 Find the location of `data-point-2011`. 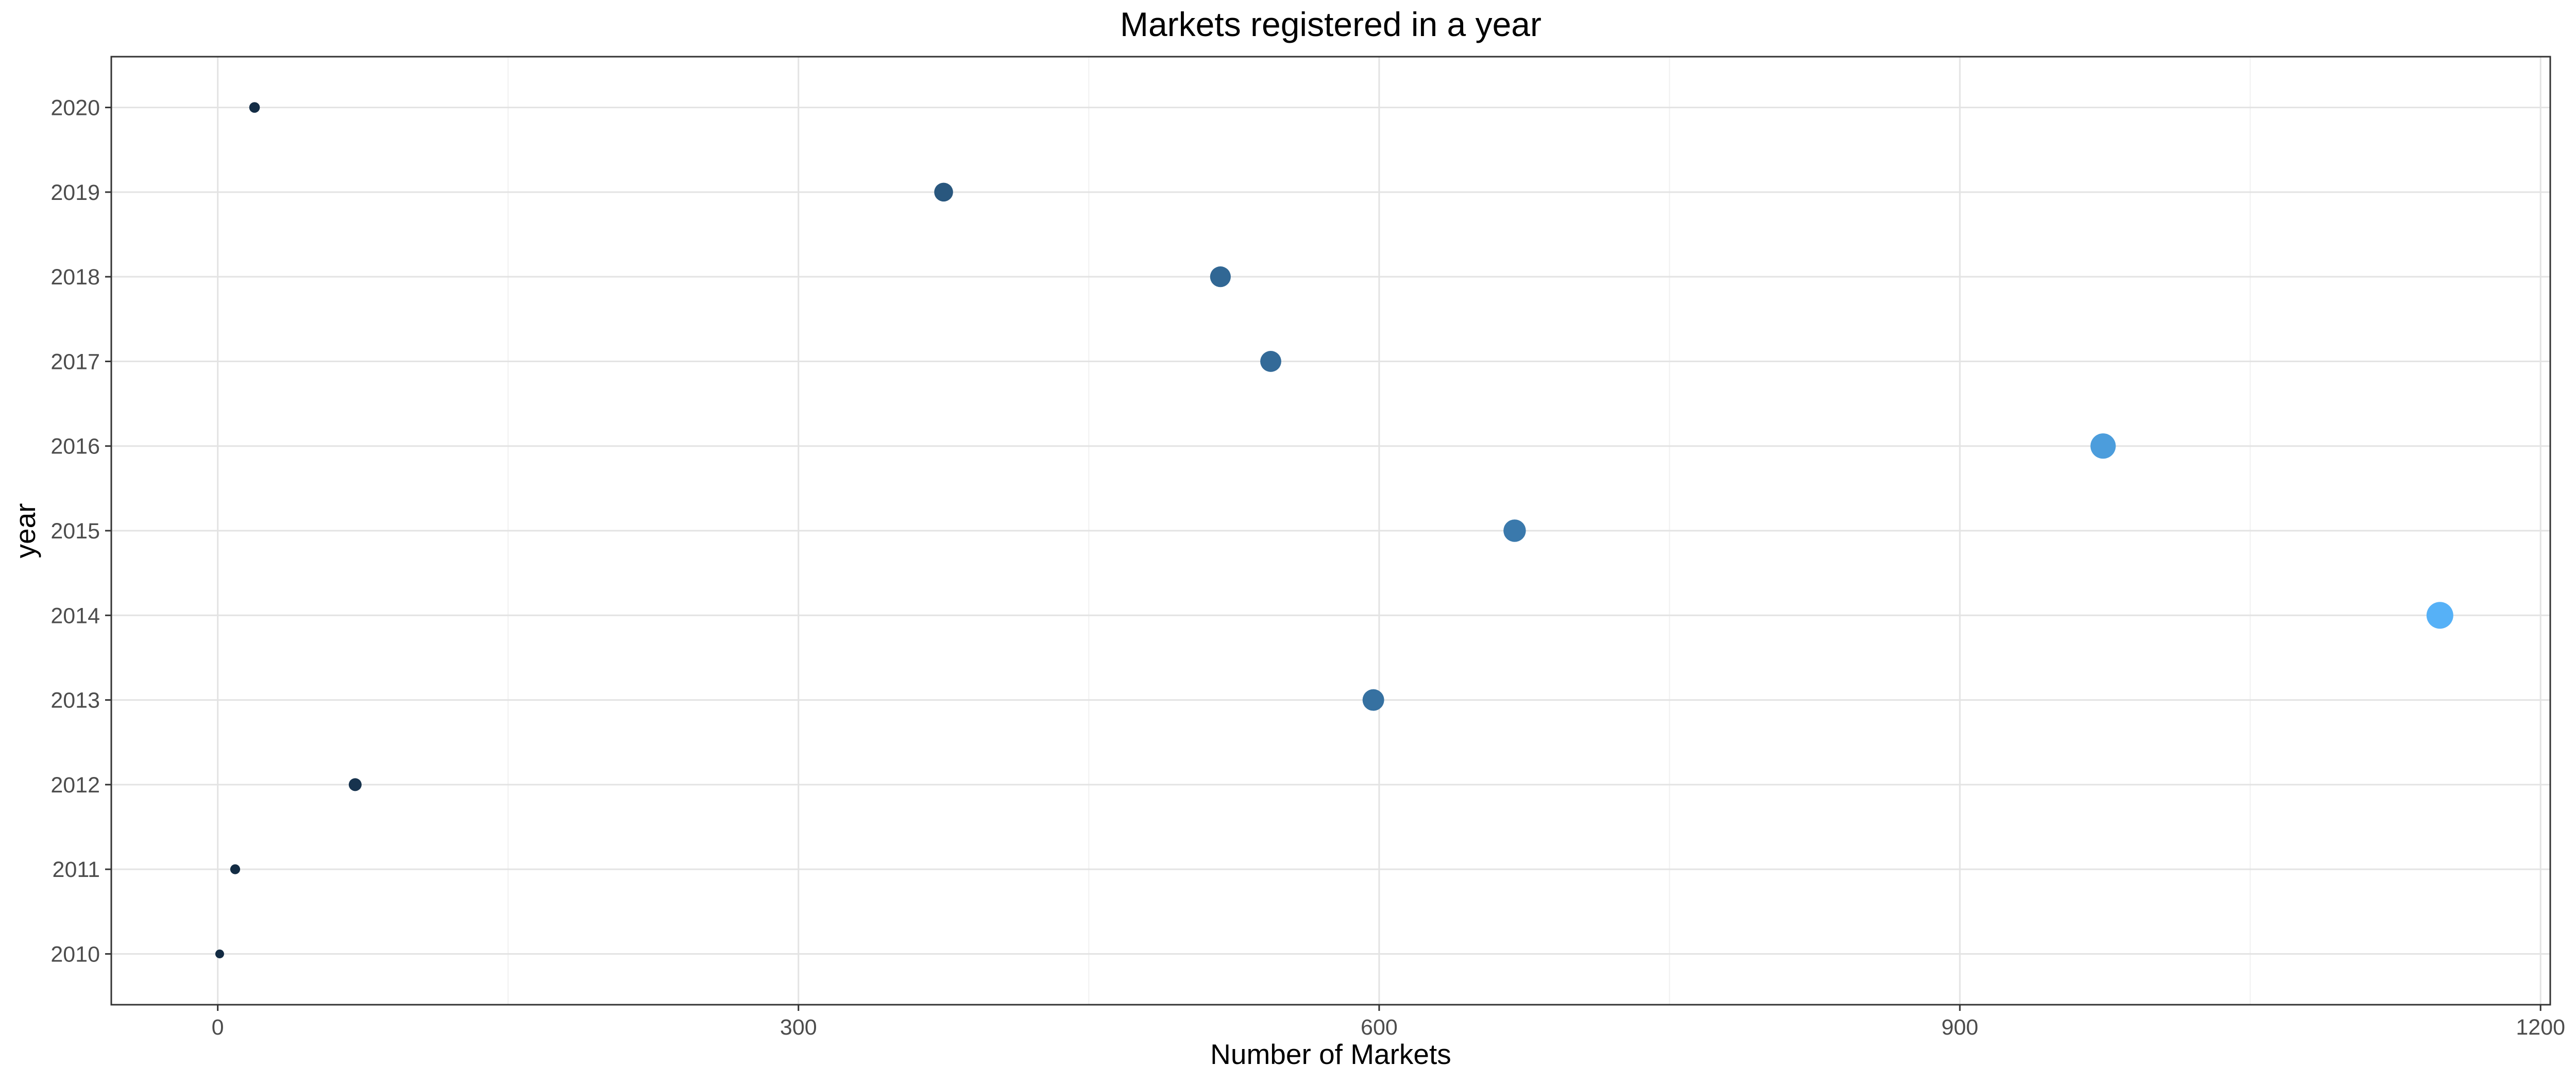

data-point-2011 is located at coordinates (235, 869).